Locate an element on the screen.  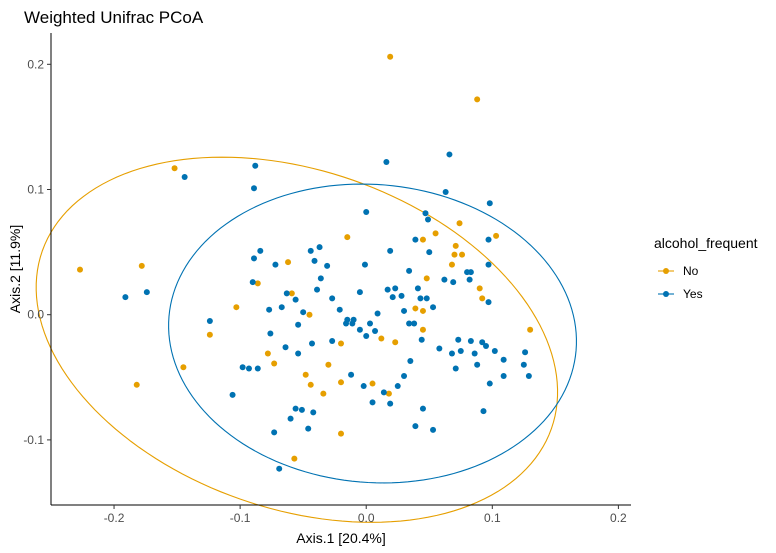
x-tick-label: 0.0 is located at coordinates (366, 518).